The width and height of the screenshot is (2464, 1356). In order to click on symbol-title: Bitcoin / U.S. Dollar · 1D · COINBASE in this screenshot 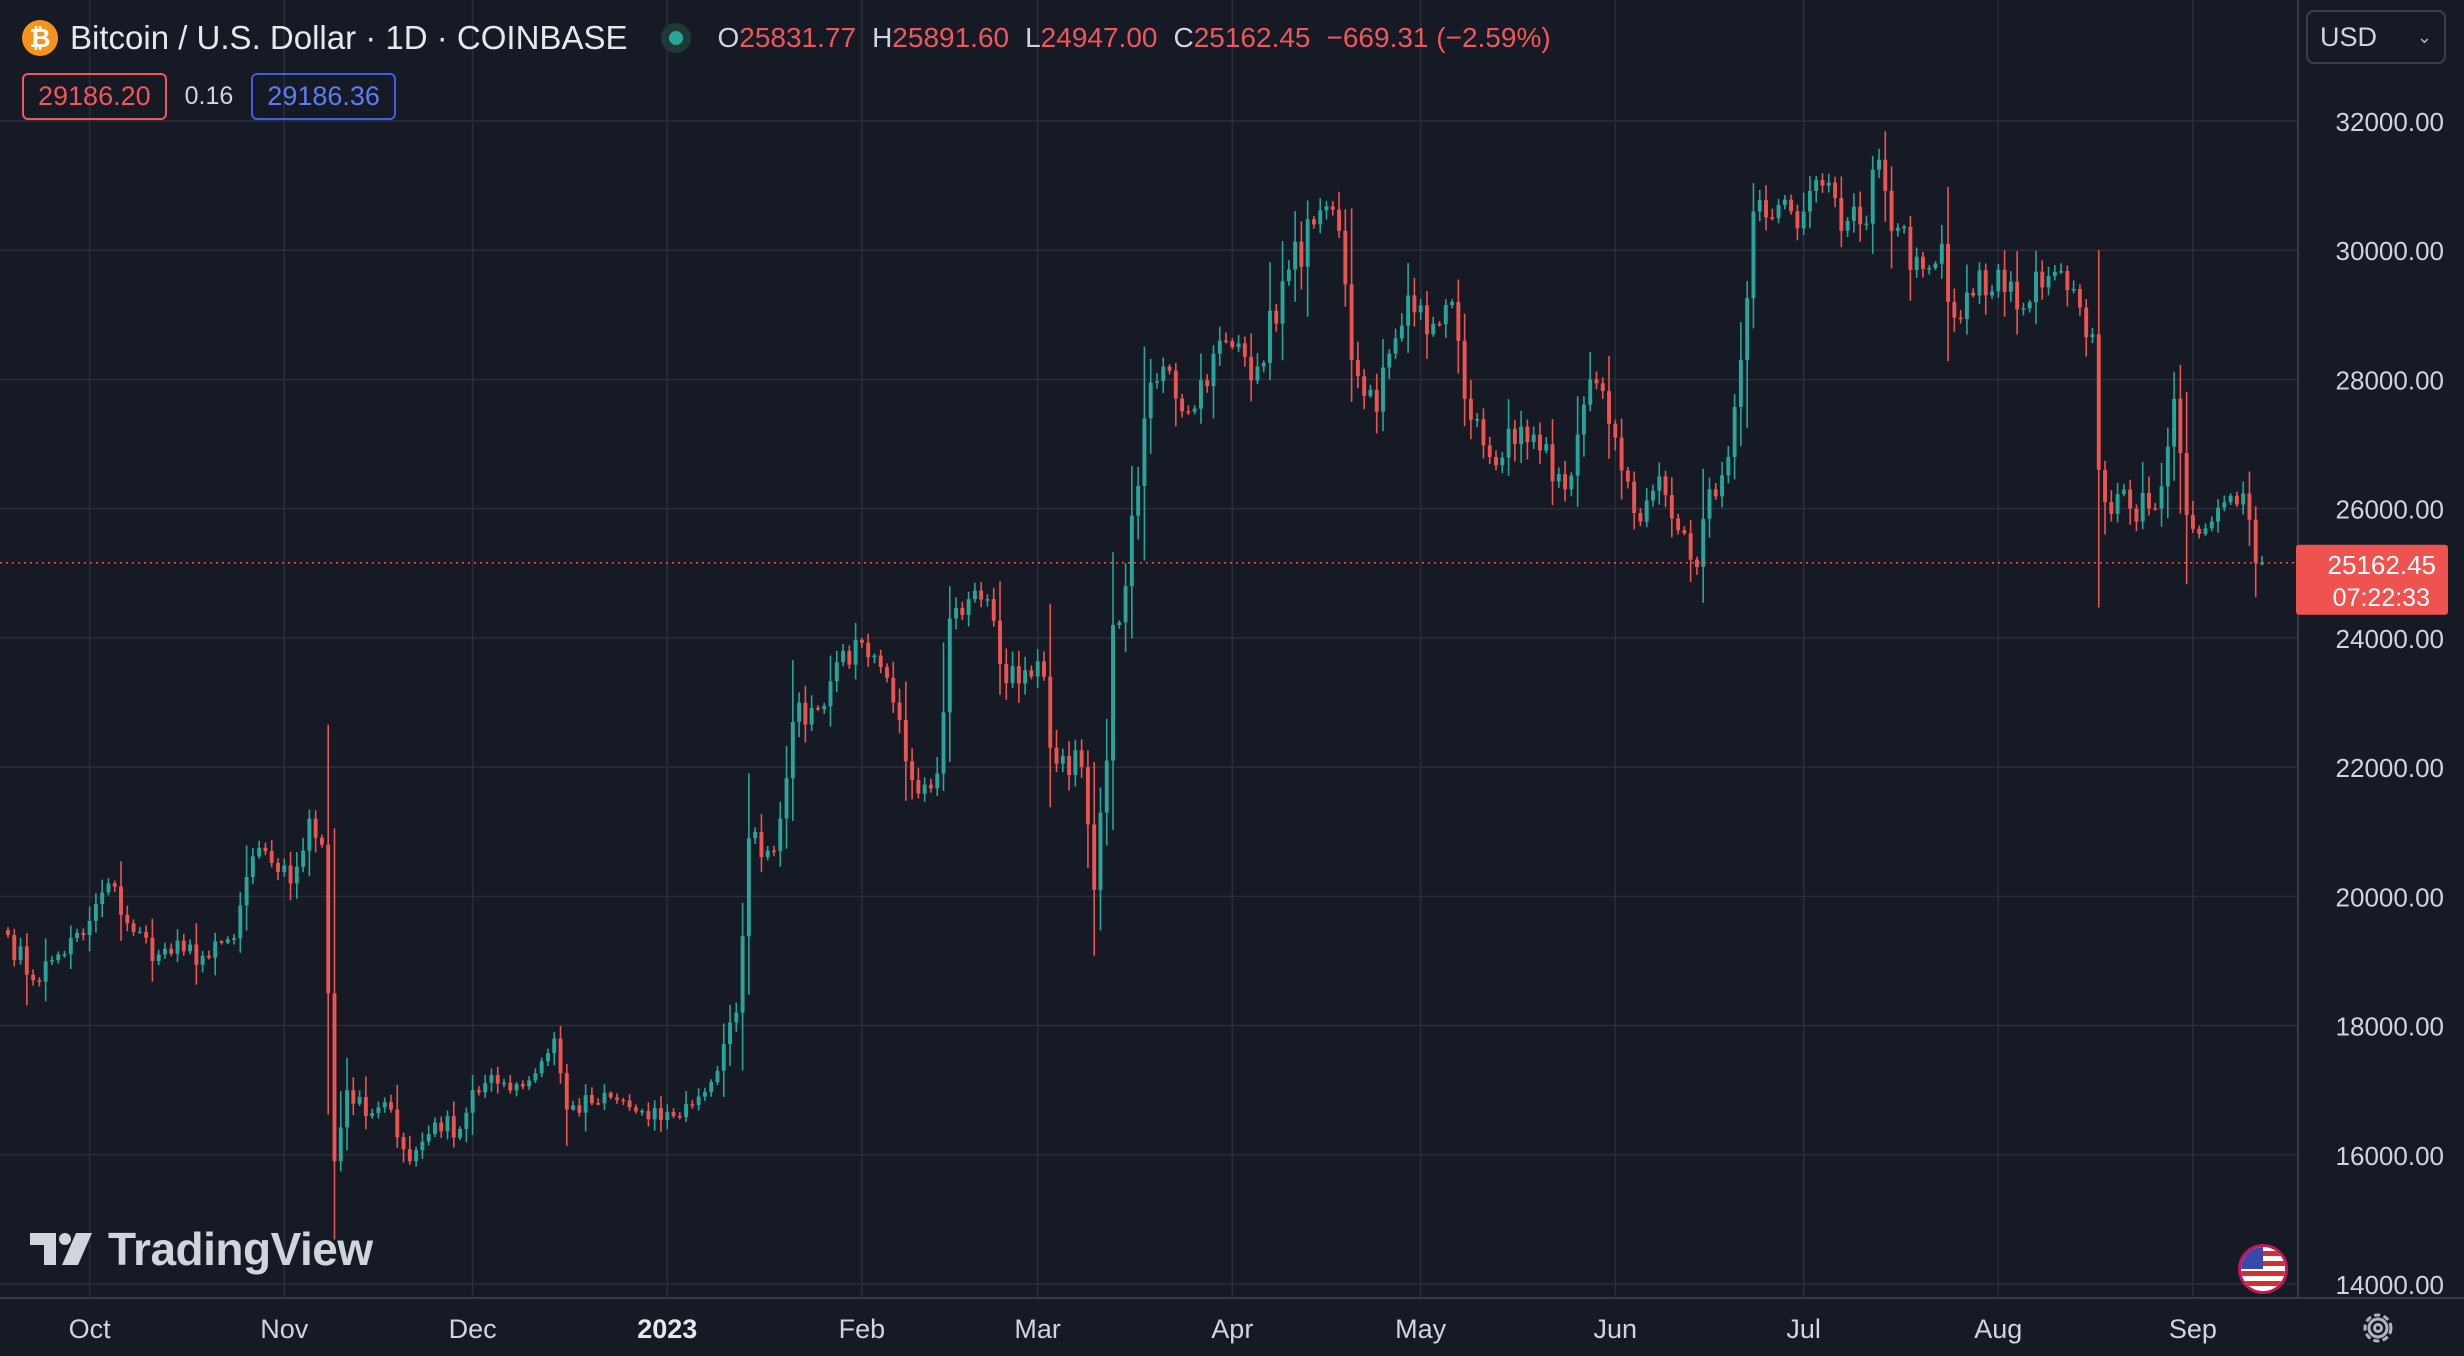, I will do `click(349, 37)`.